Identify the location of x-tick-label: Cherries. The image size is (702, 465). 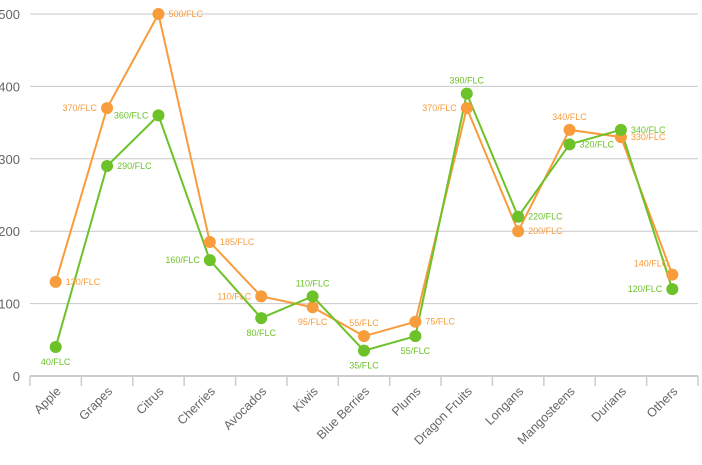
(196, 405).